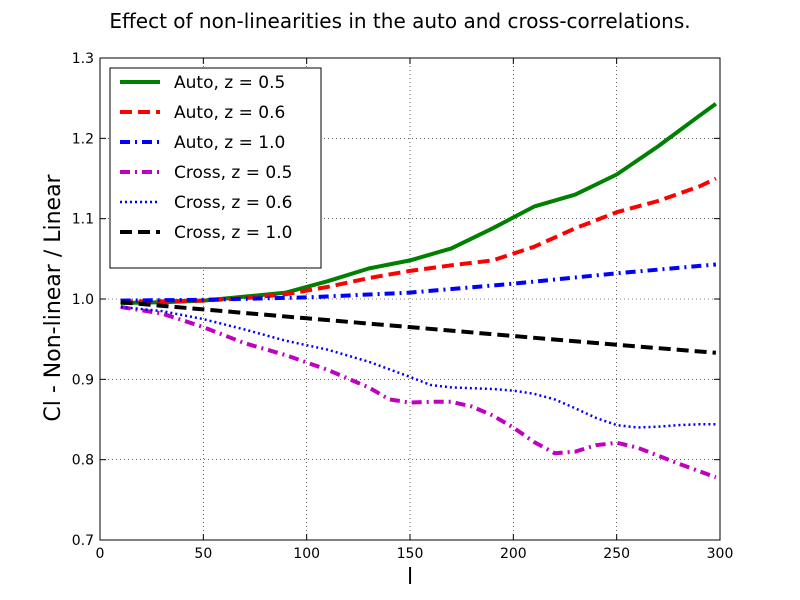  Describe the element at coordinates (83, 300) in the screenshot. I see `y-tick-label-3: 1.0` at that location.